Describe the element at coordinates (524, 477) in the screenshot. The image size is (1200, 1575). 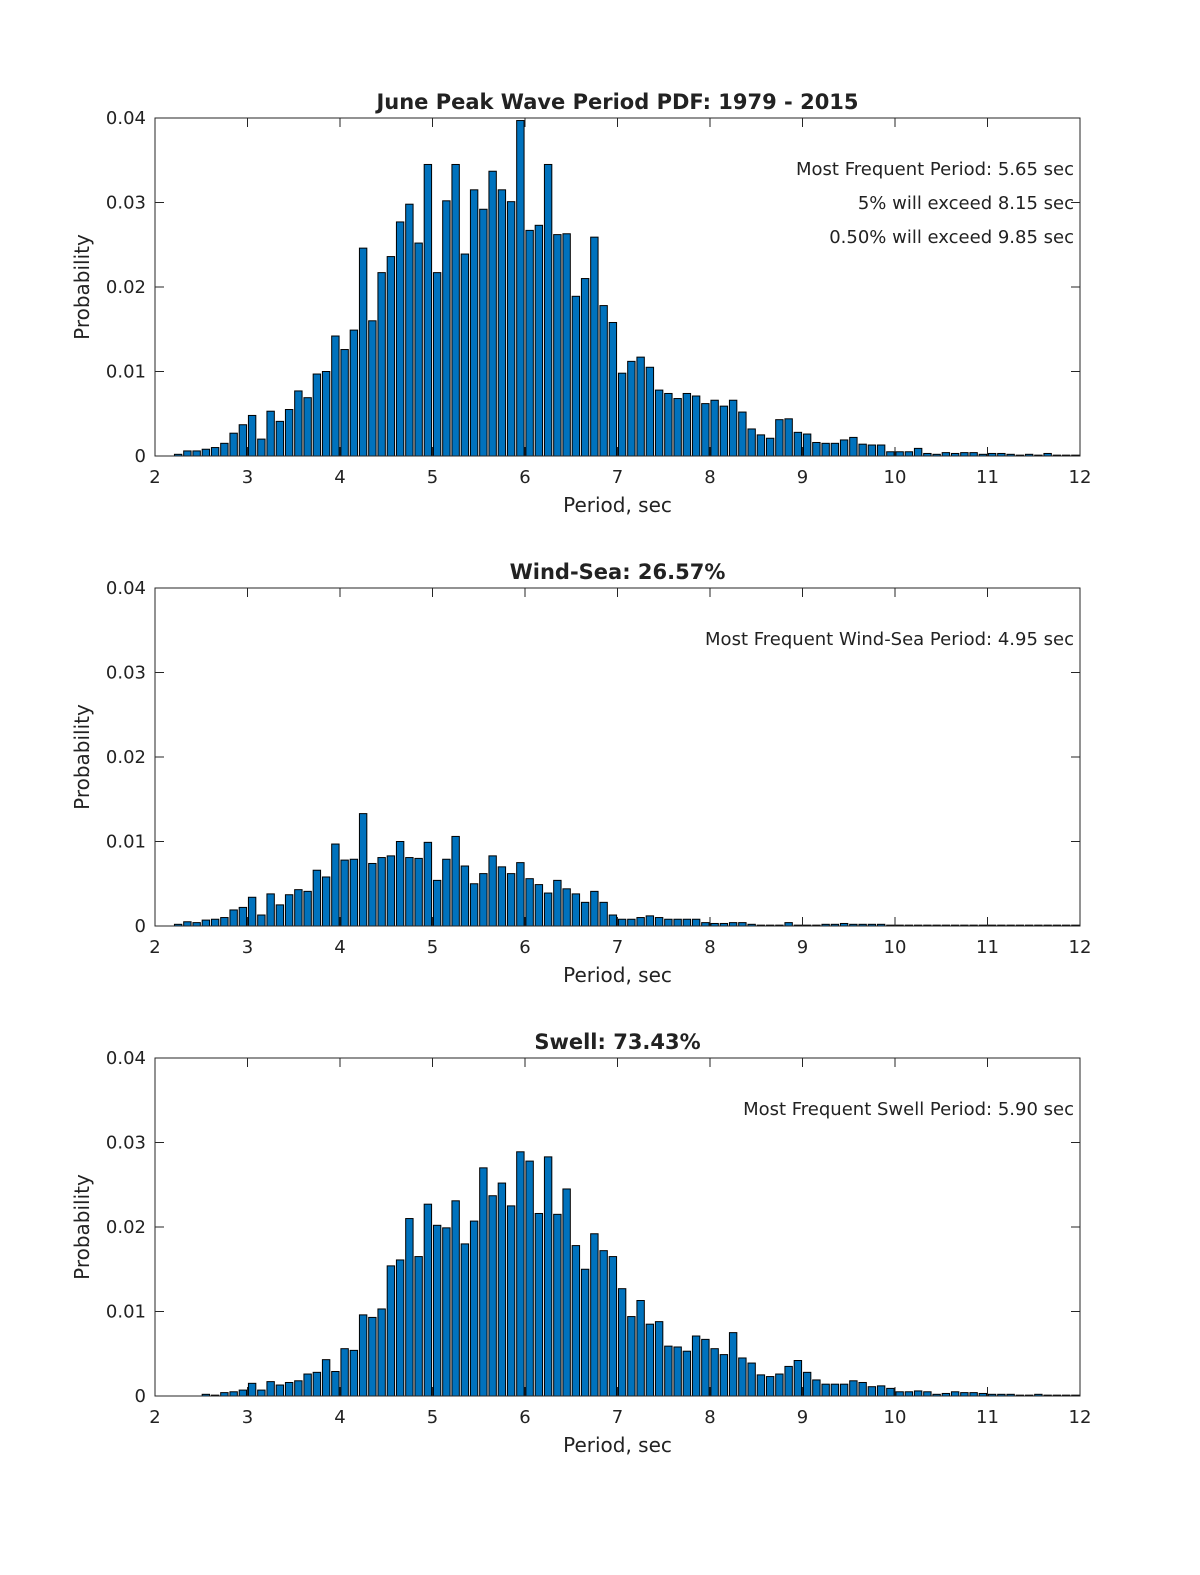
I see `x-tick-label: 6` at that location.